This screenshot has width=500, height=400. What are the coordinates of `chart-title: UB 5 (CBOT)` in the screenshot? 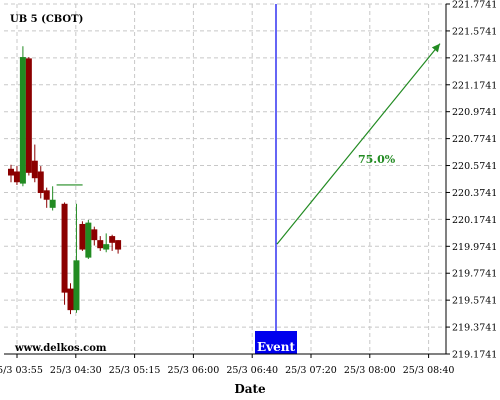 It's located at (47, 19).